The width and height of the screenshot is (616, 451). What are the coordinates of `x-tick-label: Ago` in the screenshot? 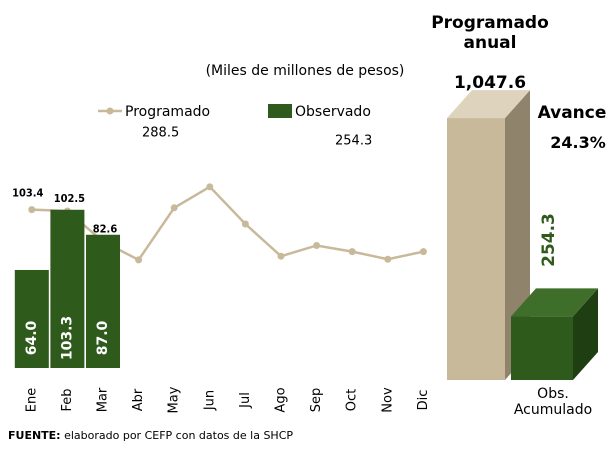 It's located at (281, 399).